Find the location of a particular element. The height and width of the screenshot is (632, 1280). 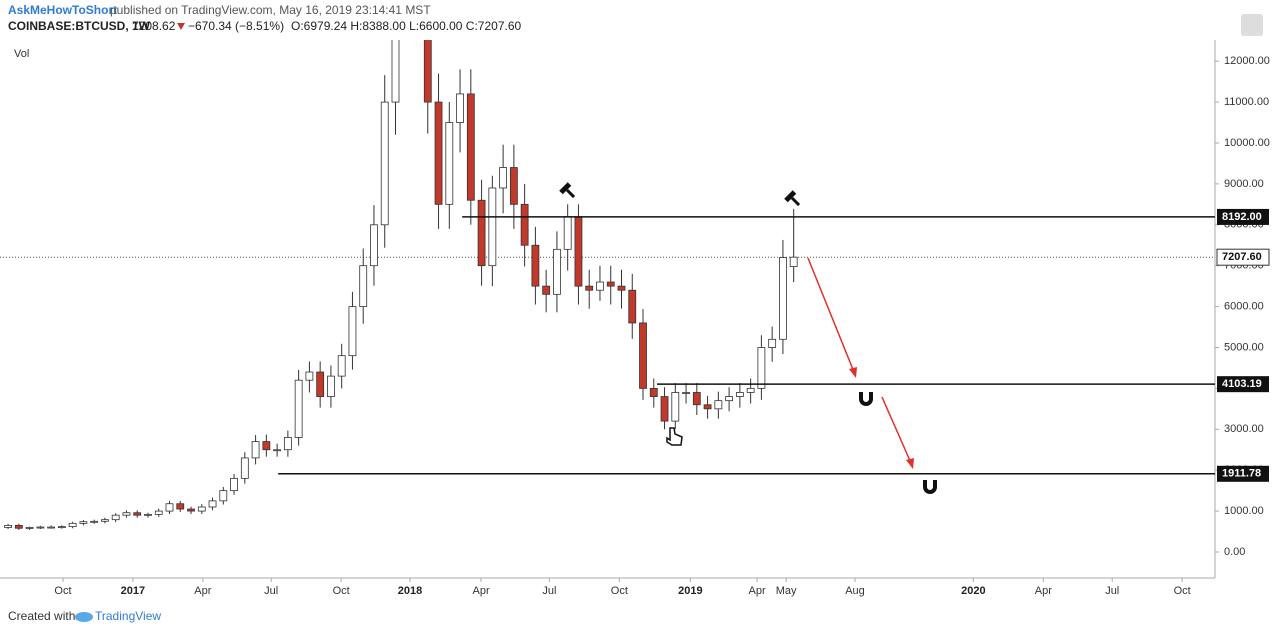

author: AskMeHowToShort is located at coordinates (62, 10).